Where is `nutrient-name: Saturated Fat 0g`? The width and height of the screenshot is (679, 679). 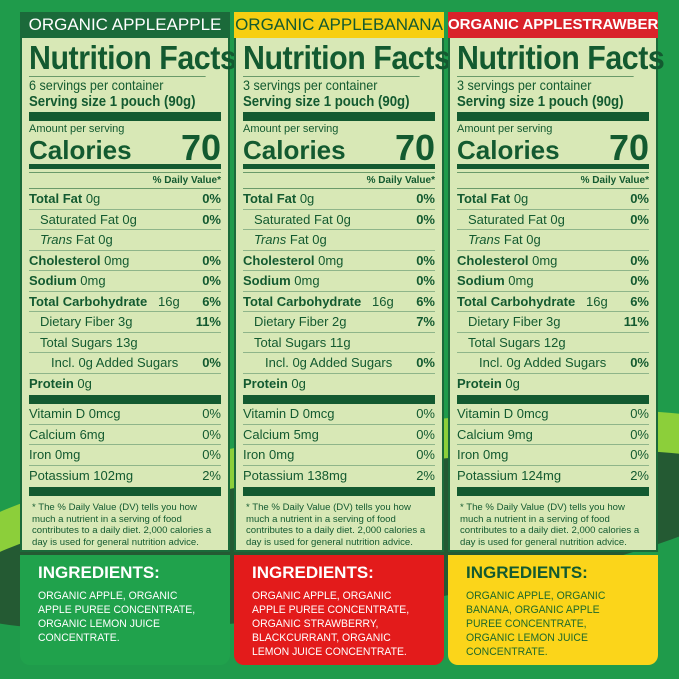
nutrient-name: Saturated Fat 0g is located at coordinates (83, 220).